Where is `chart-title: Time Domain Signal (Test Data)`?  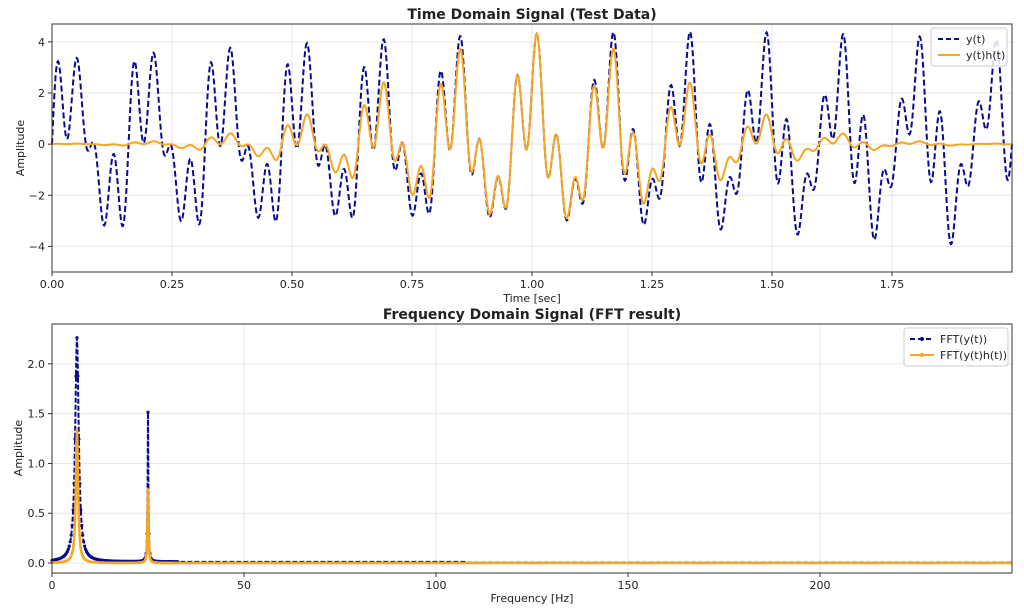 chart-title: Time Domain Signal (Test Data) is located at coordinates (531, 15).